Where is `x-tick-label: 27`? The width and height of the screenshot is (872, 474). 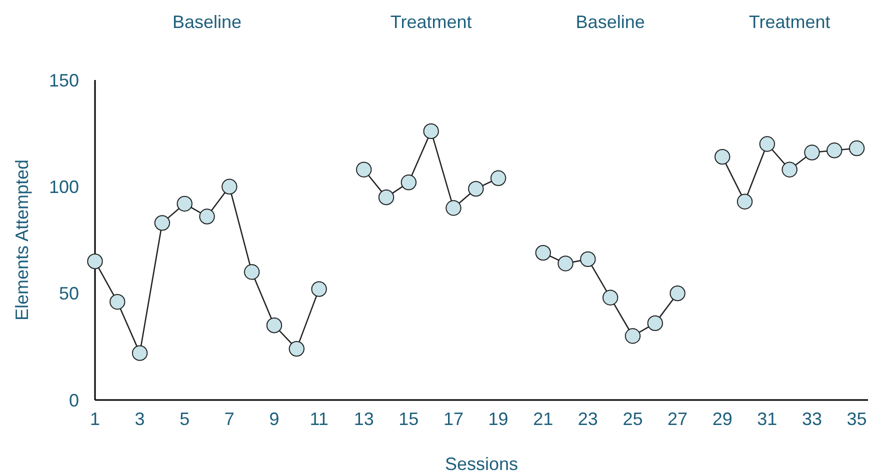 x-tick-label: 27 is located at coordinates (678, 418).